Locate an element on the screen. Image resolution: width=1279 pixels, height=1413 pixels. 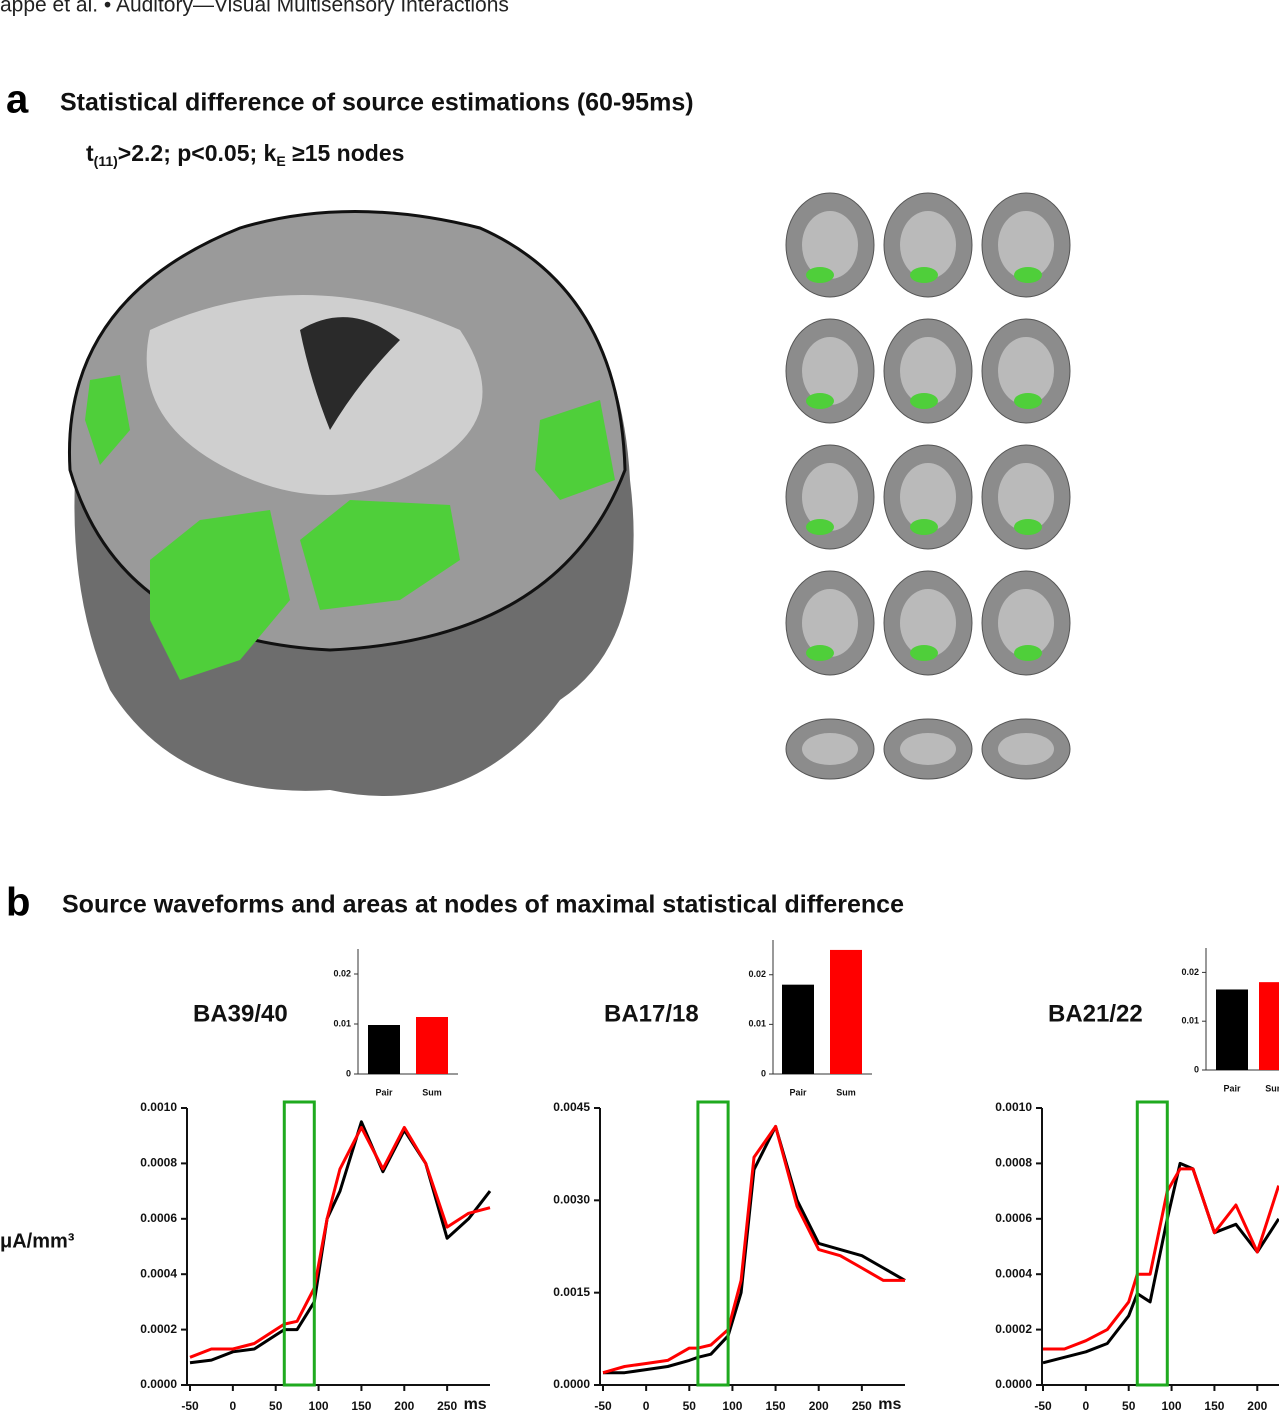
subtitle-sub: E is located at coordinates (280, 161).